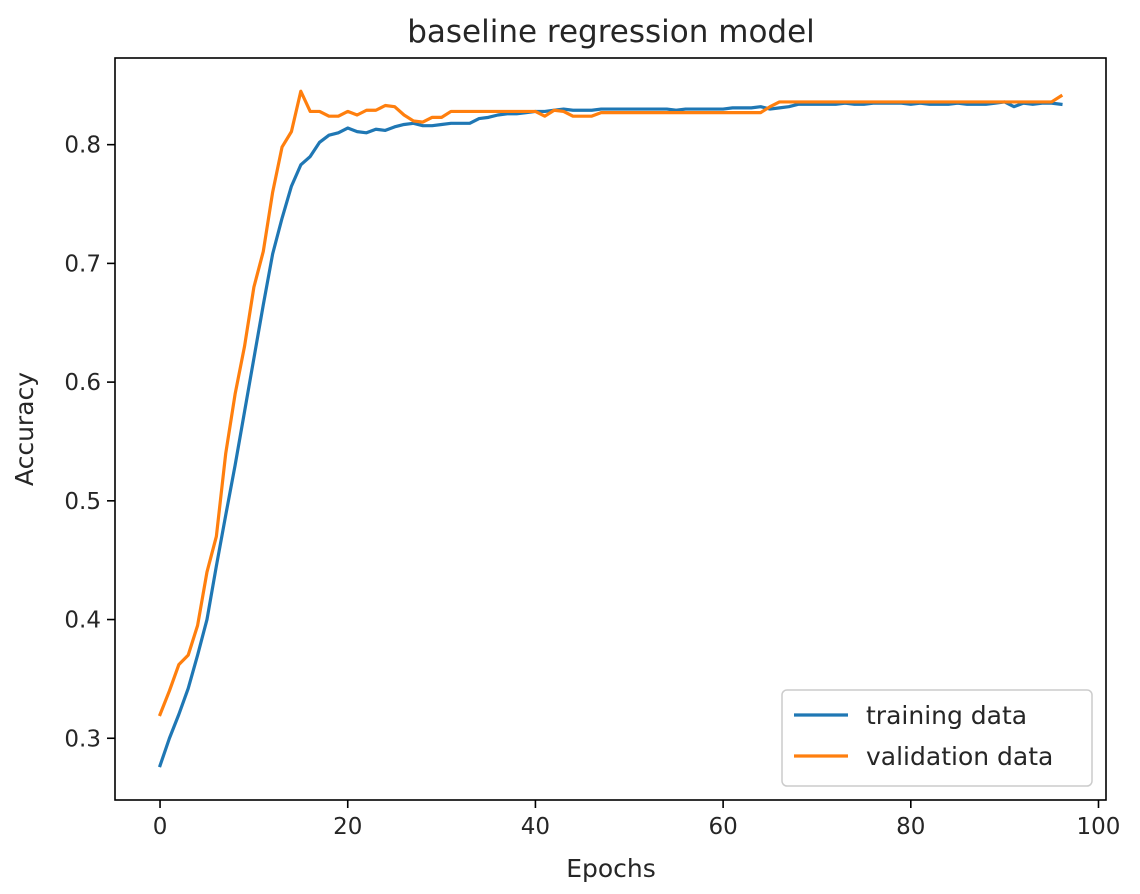  I want to click on x-axis: 0 20 40 60 80 100, so click(637, 820).